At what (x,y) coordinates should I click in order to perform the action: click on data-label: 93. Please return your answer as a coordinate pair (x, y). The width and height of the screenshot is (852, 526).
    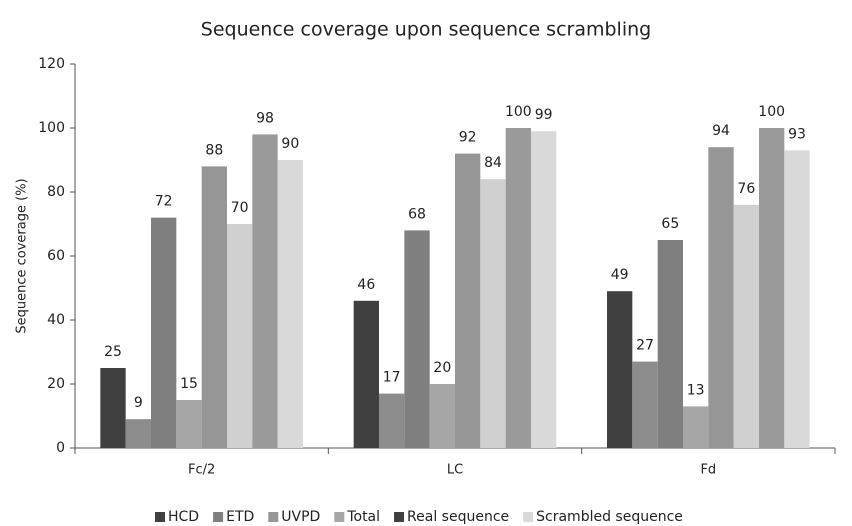
    Looking at the image, I should click on (797, 134).